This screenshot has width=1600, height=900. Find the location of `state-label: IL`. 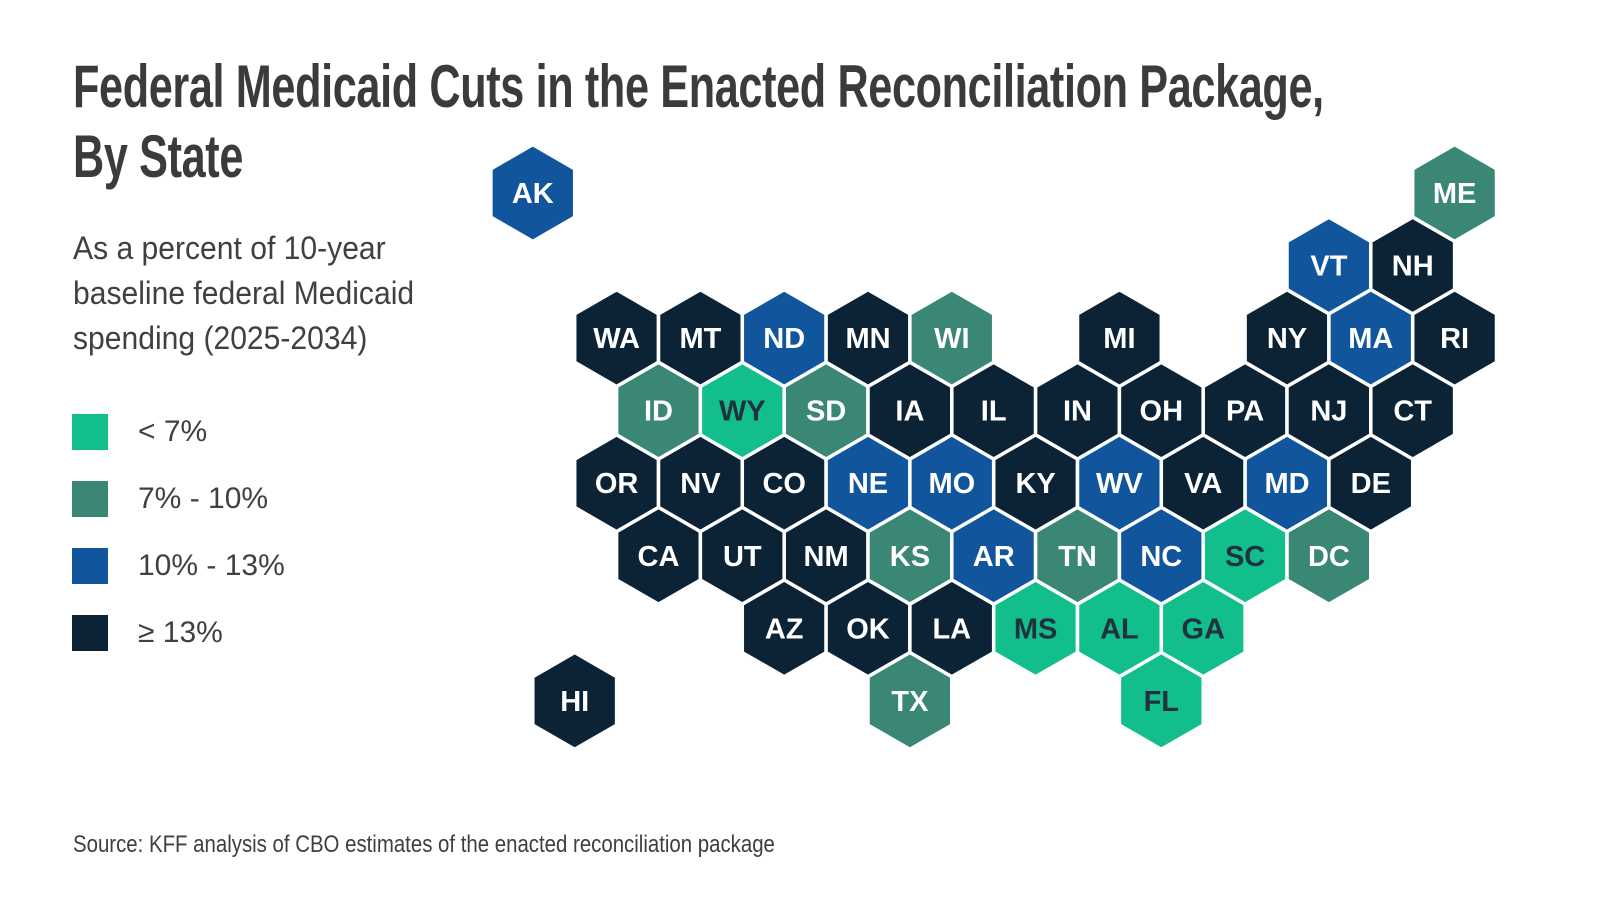

state-label: IL is located at coordinates (994, 412).